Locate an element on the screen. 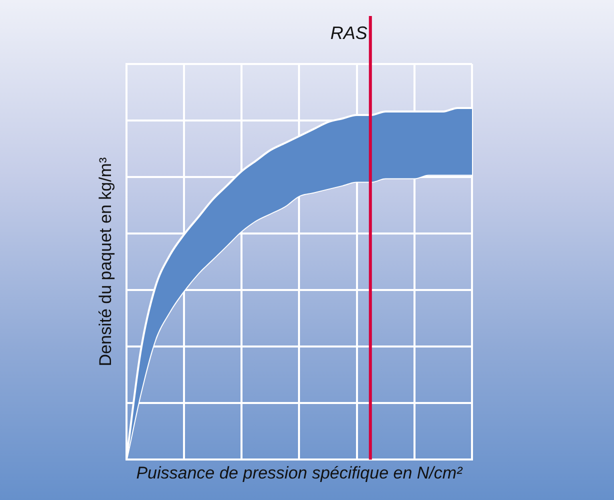 Image resolution: width=614 pixels, height=500 pixels. text: RAS is located at coordinates (349, 33).